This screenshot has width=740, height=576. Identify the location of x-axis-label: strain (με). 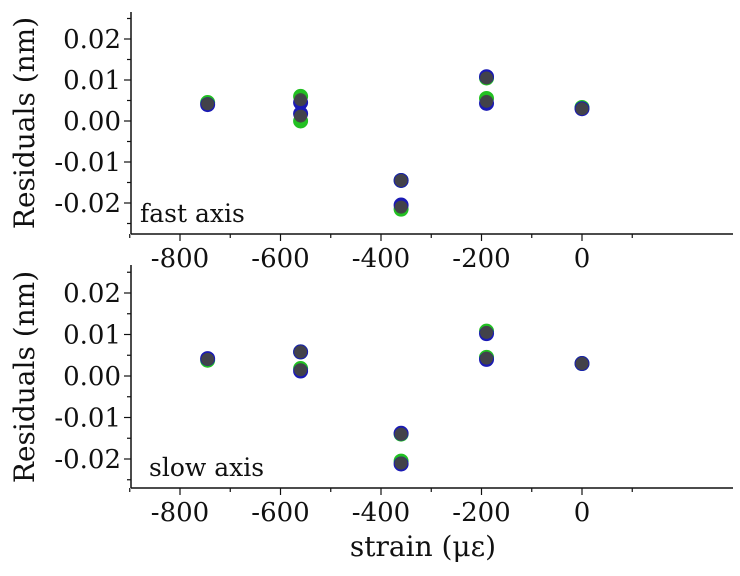
(423, 546).